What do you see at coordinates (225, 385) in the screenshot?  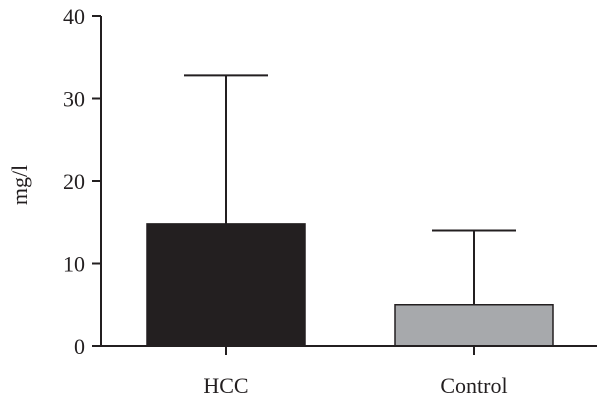 I see `x-tick-label-hcc: HCC` at bounding box center [225, 385].